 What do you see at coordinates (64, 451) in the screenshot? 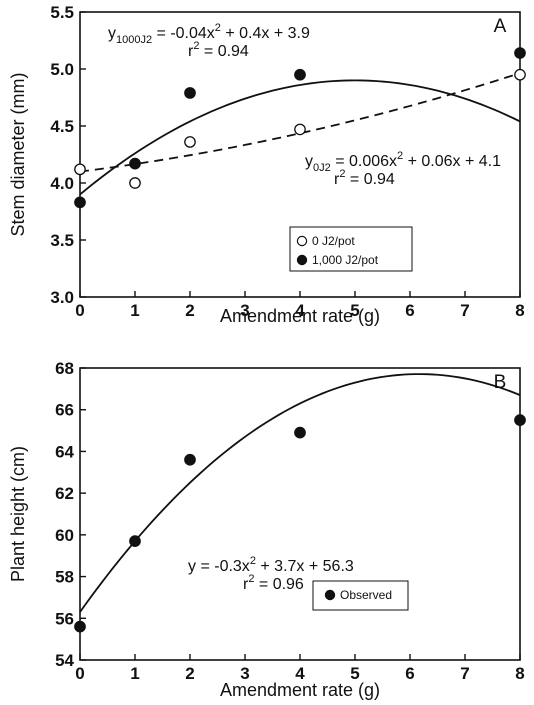
I see `y-tick-label: 64` at bounding box center [64, 451].